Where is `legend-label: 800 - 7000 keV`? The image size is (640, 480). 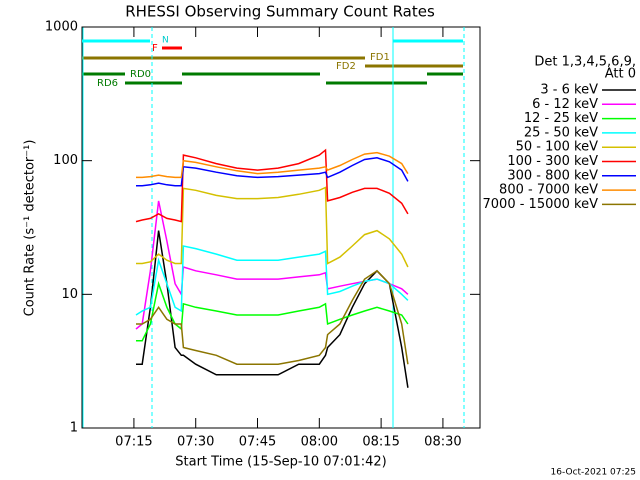
legend-label: 800 - 7000 keV is located at coordinates (548, 190).